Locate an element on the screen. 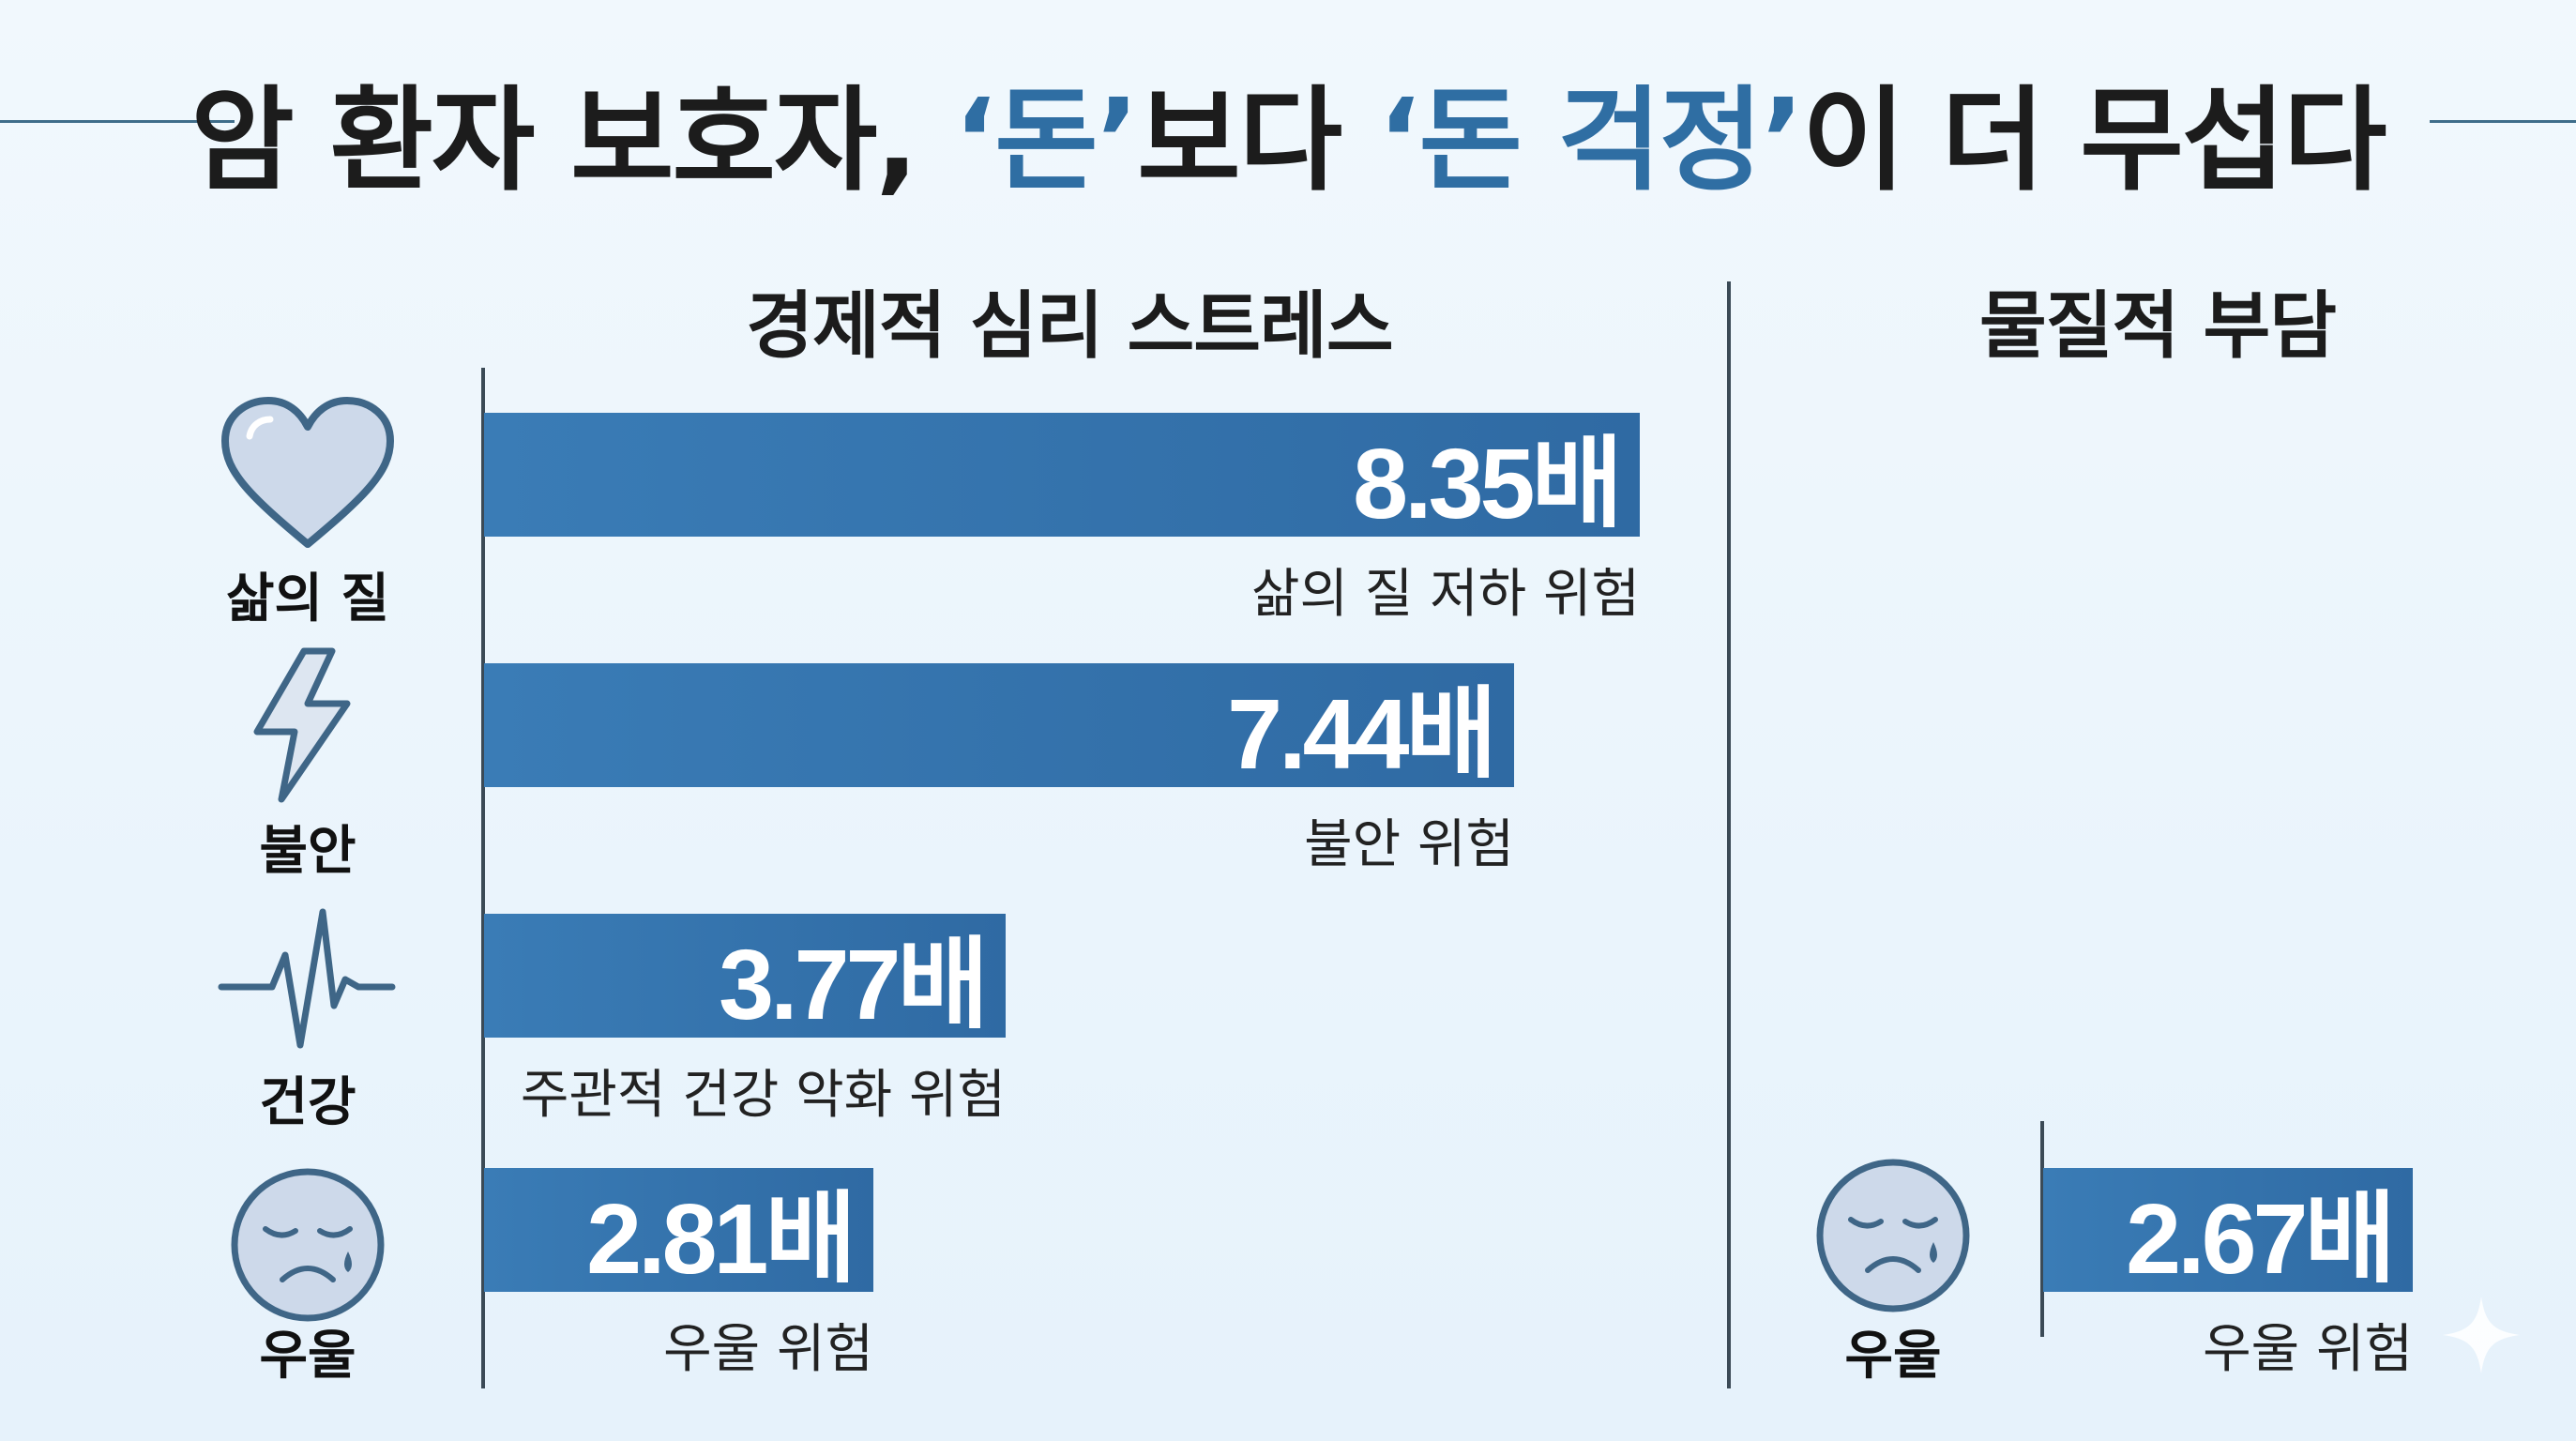 This screenshot has height=1441, width=2576. heart-icon is located at coordinates (308, 472).